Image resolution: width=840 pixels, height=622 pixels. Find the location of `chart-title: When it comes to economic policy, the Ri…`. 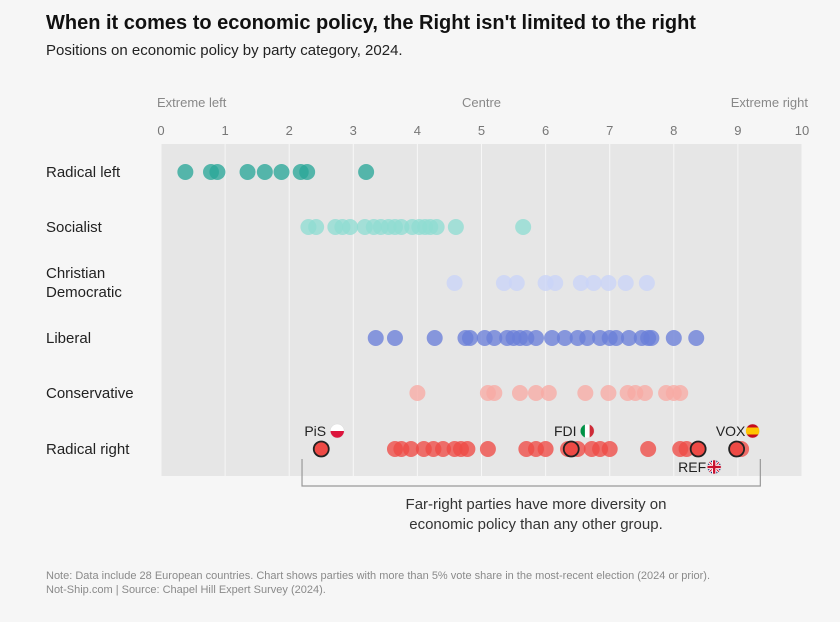

chart-title: When it comes to economic policy, the Ri… is located at coordinates (371, 23).